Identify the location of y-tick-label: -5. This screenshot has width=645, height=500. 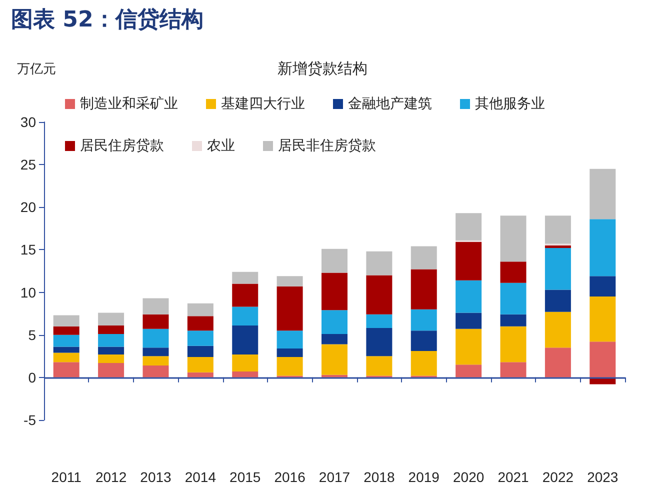
(30, 420).